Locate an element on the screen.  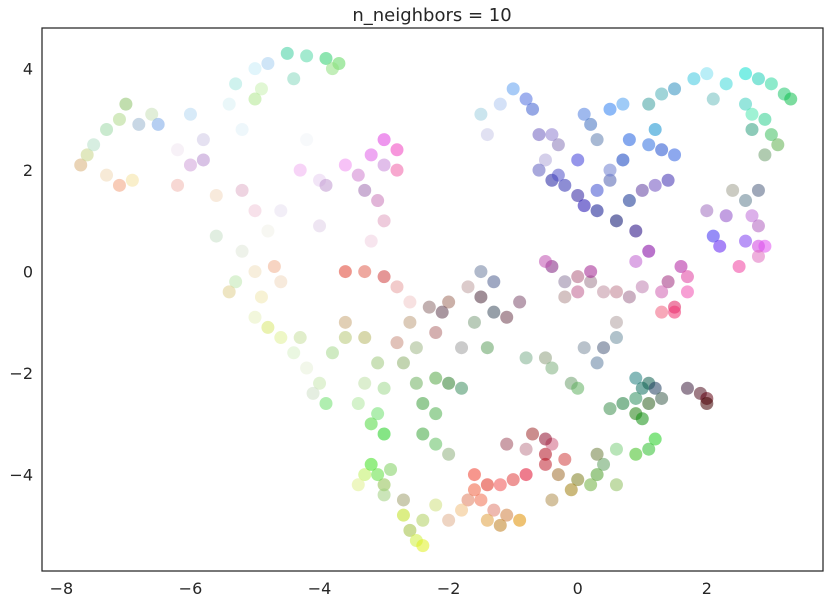
x-tick-label: −2 is located at coordinates (449, 588).